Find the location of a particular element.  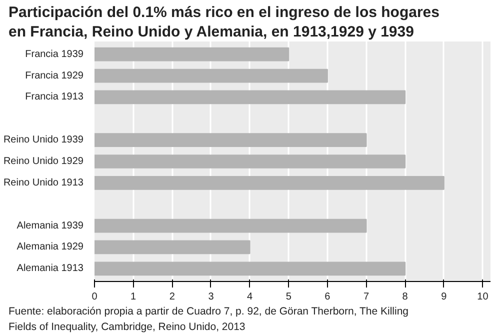

y-tick-label: Alemania 1913 is located at coordinates (50, 268).